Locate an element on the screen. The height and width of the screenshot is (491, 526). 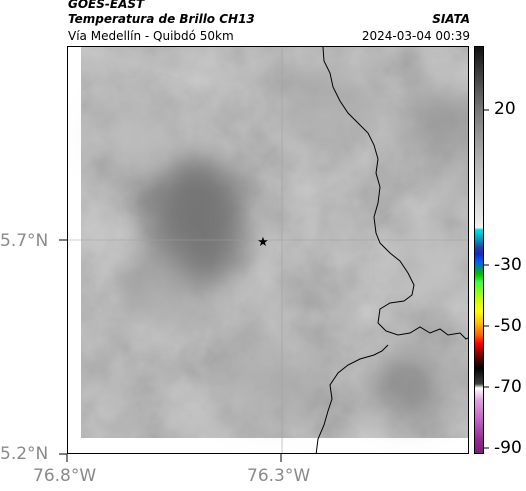
lat-tick-label: 5.7°N is located at coordinates (24, 241).